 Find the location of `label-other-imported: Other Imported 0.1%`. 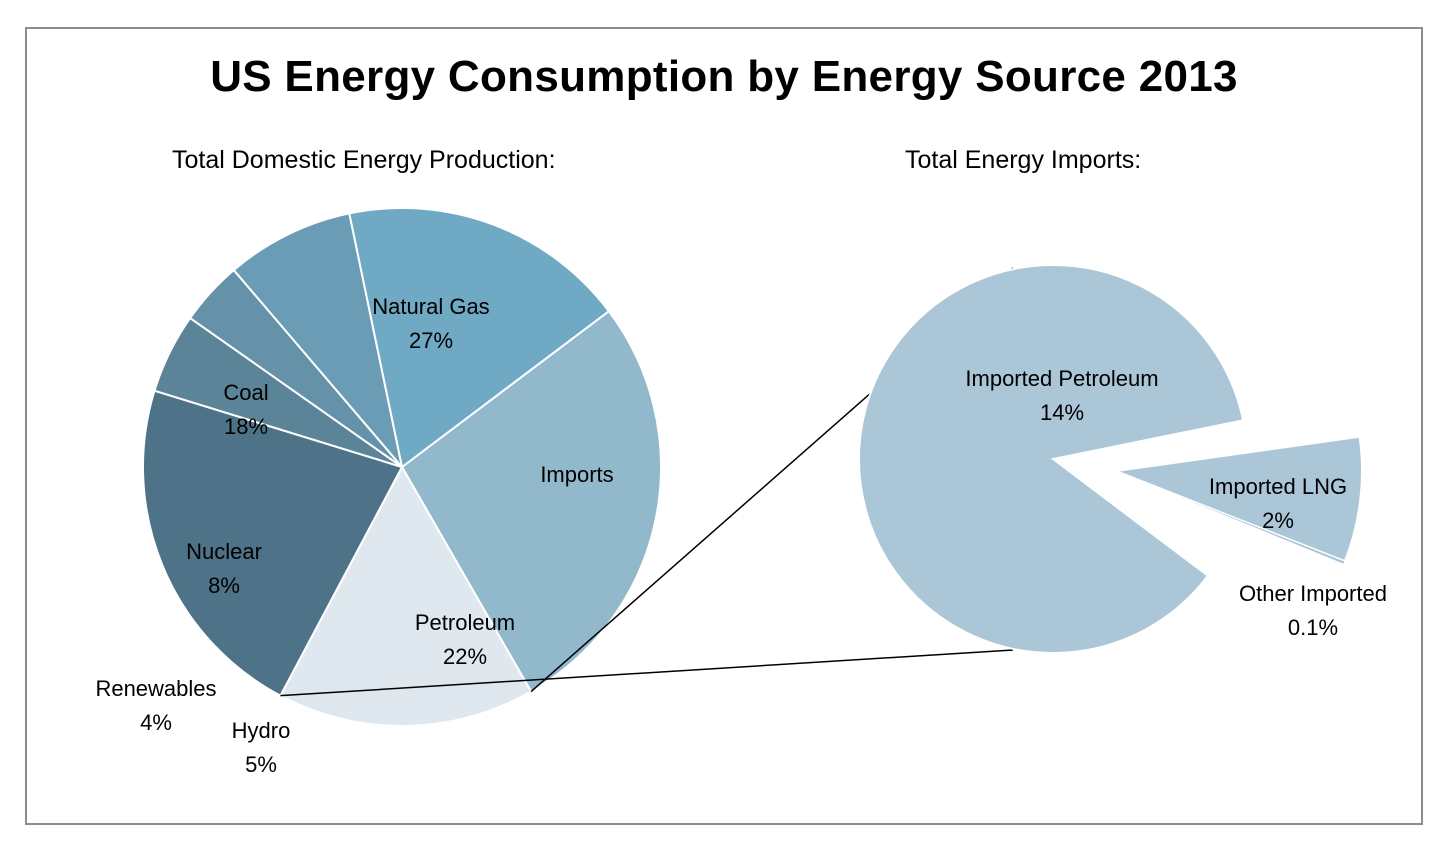

label-other-imported: Other Imported 0.1% is located at coordinates (1313, 610).